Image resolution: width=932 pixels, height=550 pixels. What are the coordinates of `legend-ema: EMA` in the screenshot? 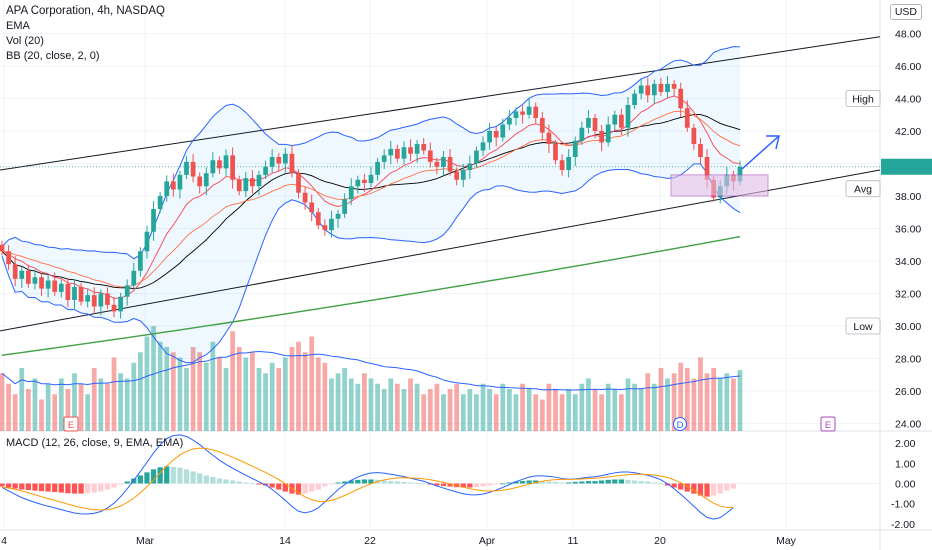 It's located at (18, 26).